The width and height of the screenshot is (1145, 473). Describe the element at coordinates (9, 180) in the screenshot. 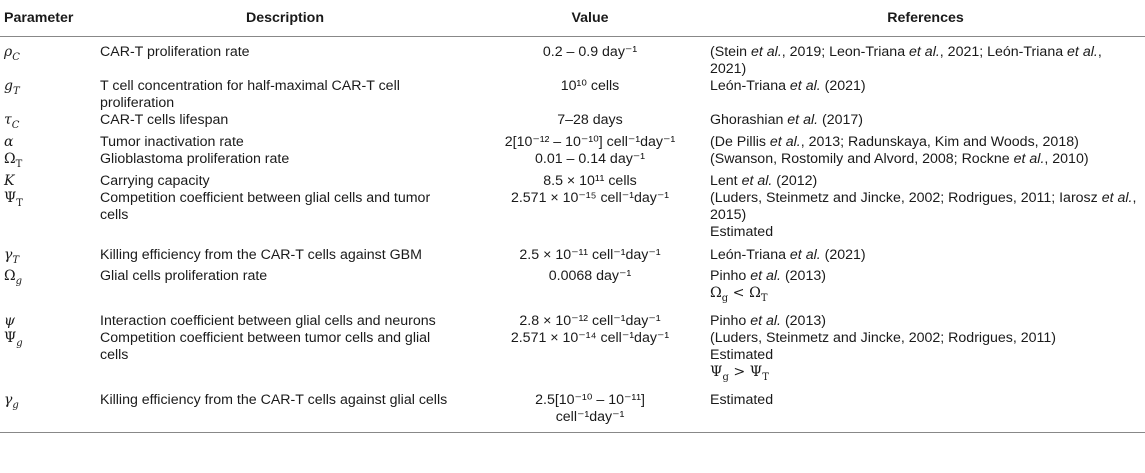

I see `parameter-symbol: K` at that location.